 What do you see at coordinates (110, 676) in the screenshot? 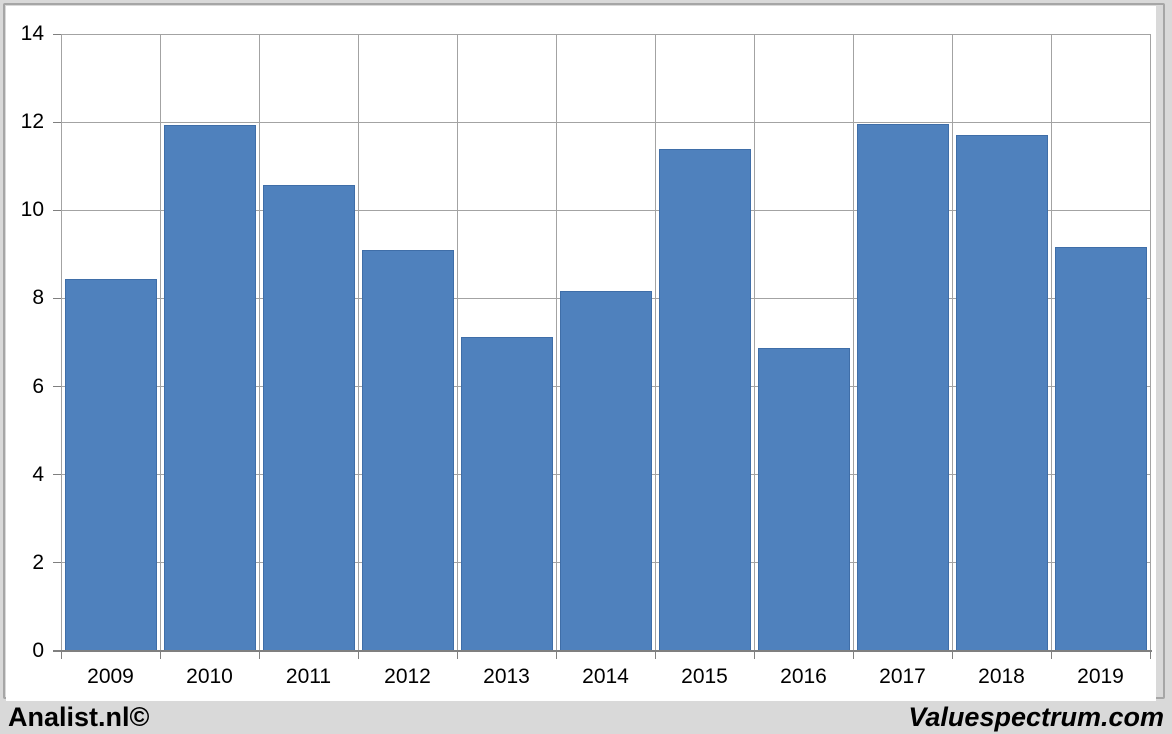
I see `x-axis-label-2009: 2009` at bounding box center [110, 676].